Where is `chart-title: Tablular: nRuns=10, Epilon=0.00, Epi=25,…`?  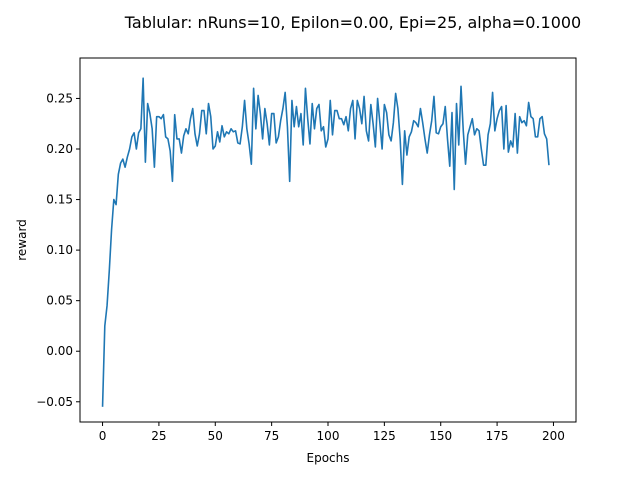
chart-title: Tablular: nRuns=10, Epilon=0.00, Epi=25,… is located at coordinates (352, 22).